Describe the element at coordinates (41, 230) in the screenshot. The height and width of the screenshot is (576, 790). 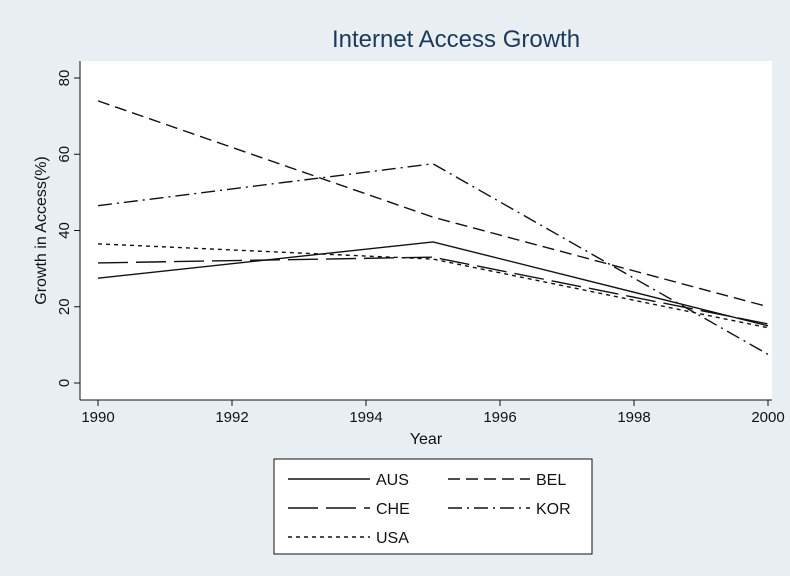
I see `y-axis-title: Growth in Access(%)` at that location.